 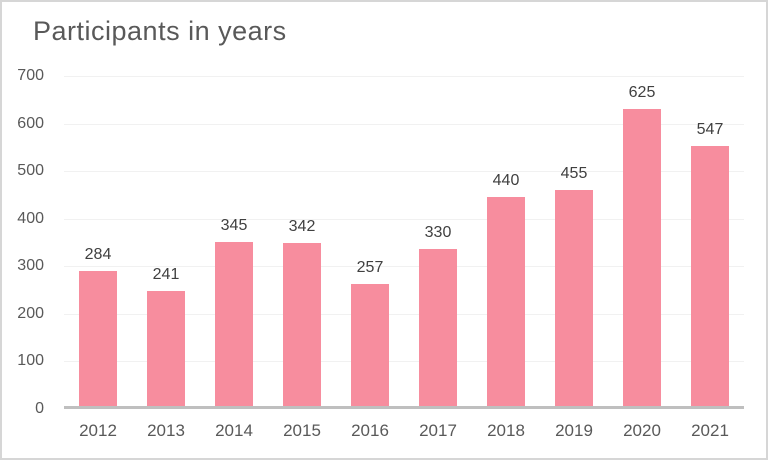 What do you see at coordinates (370, 345) in the screenshot?
I see `bar-2016` at bounding box center [370, 345].